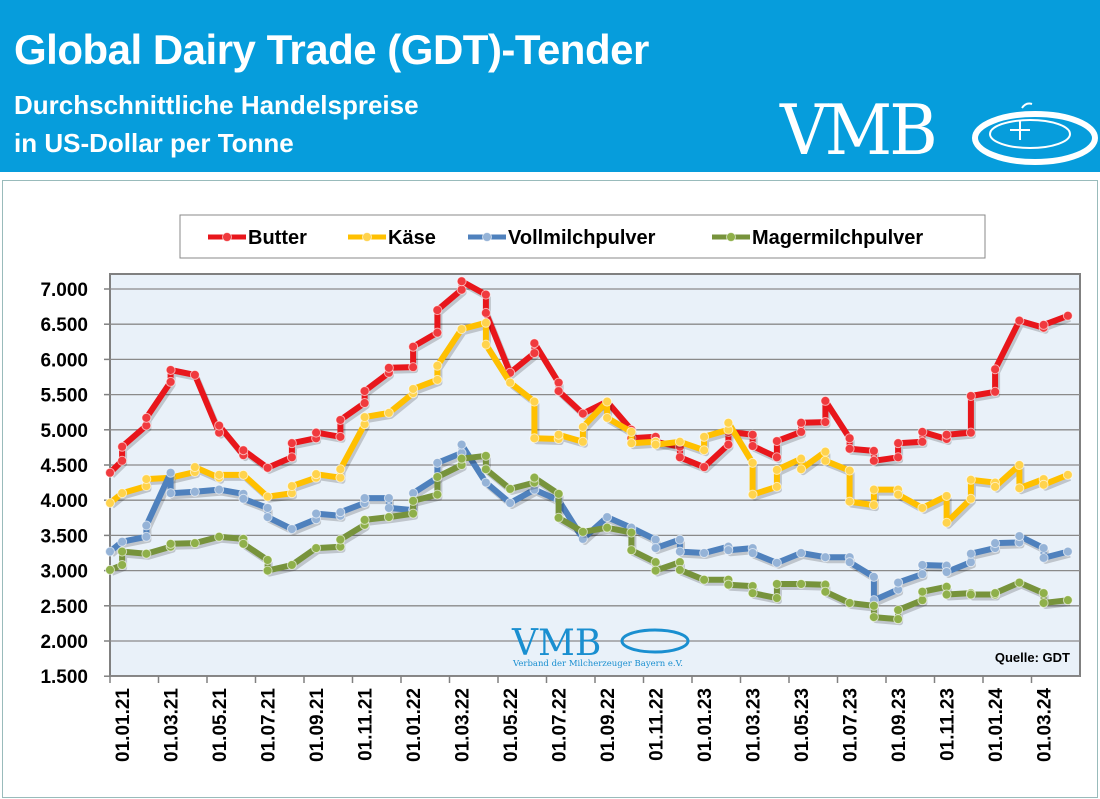  I want to click on subtitle-line-2: in US-Dollar per Tonne, so click(154, 143).